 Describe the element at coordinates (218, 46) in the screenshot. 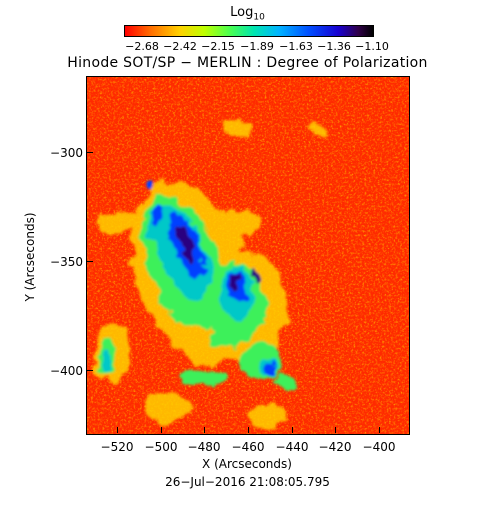

I see `colorbar-tick: −2.15` at that location.